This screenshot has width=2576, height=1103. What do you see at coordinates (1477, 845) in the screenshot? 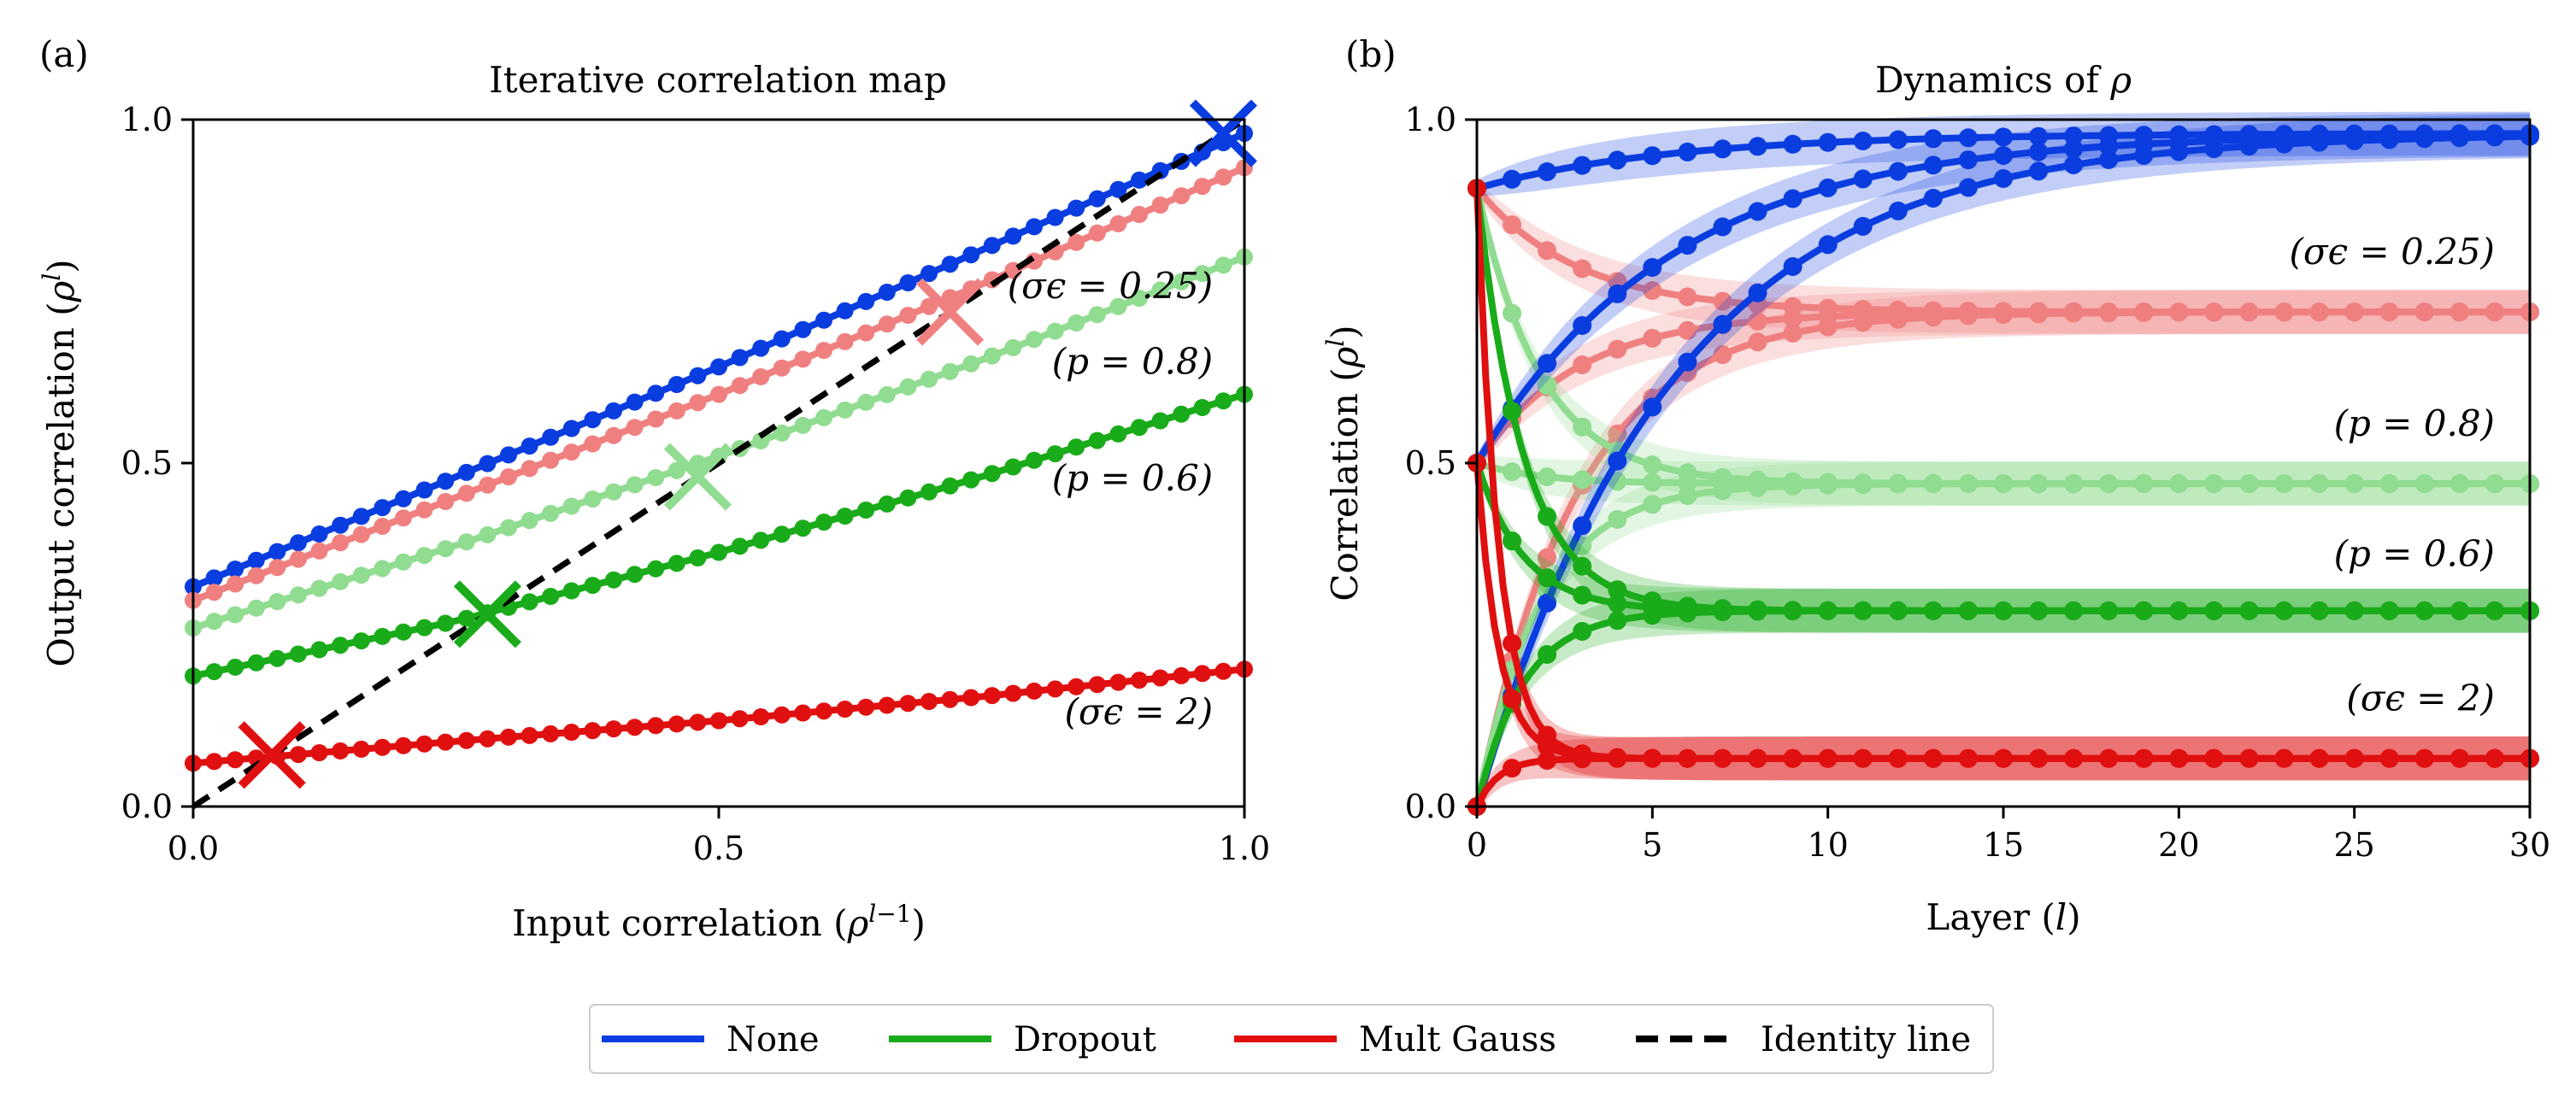
I see `x-tick-label: 0` at bounding box center [1477, 845].